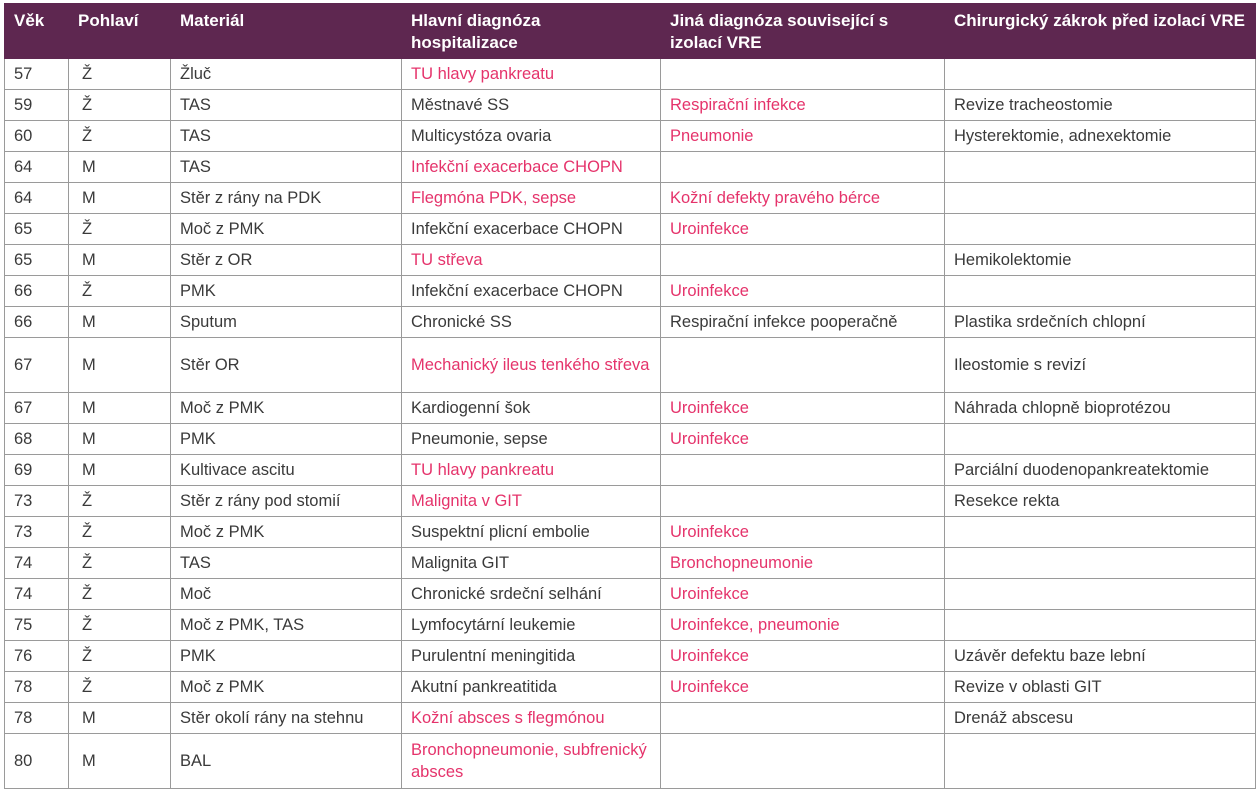 This screenshot has width=1259, height=800. I want to click on cell-material: TAS, so click(286, 105).